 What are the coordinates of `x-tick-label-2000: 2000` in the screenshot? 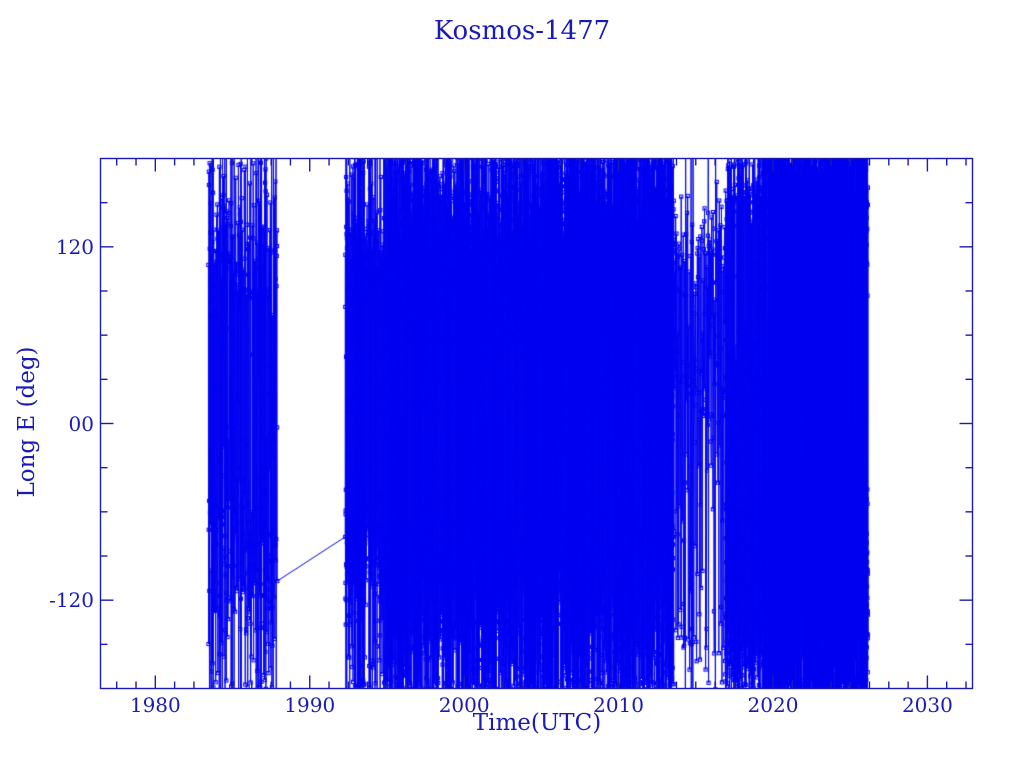 It's located at (464, 705).